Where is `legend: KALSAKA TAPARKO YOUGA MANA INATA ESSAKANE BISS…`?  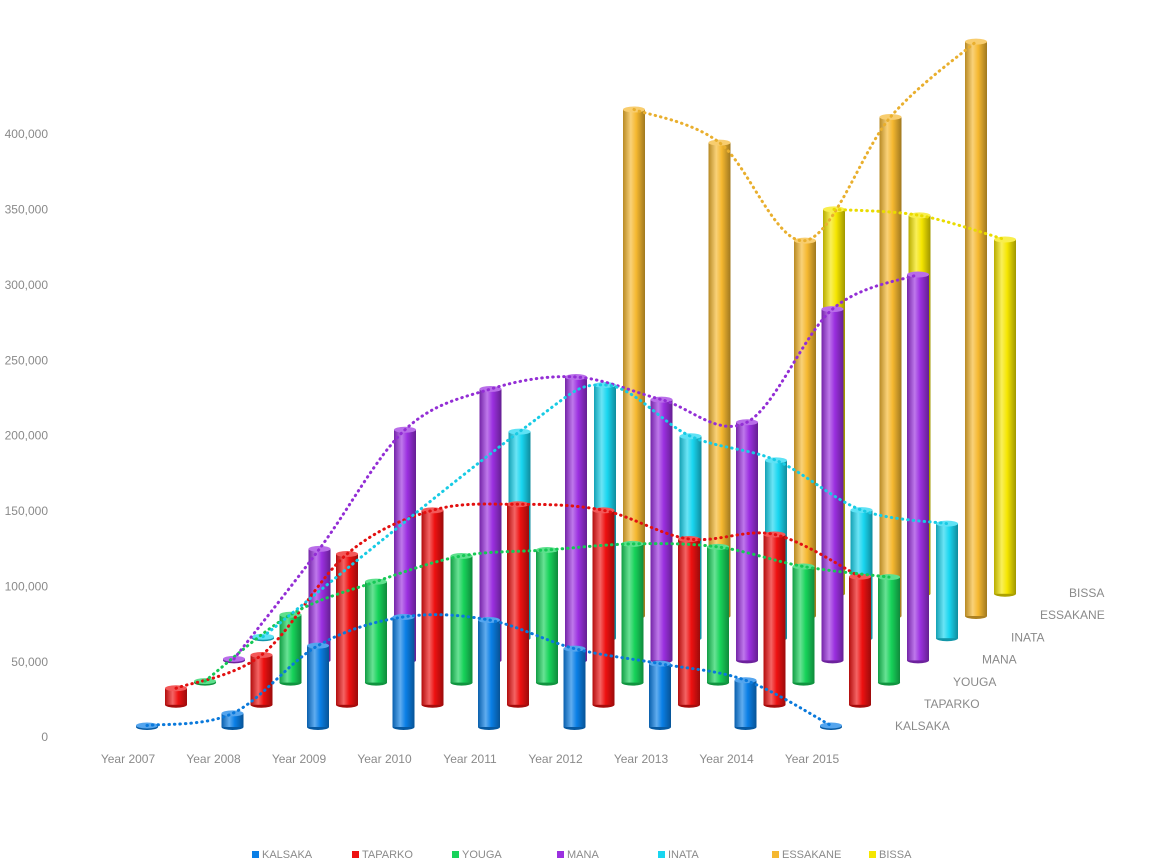
legend: KALSAKA TAPARKO YOUGA MANA INATA ESSAKANE BISS… is located at coordinates (582, 855).